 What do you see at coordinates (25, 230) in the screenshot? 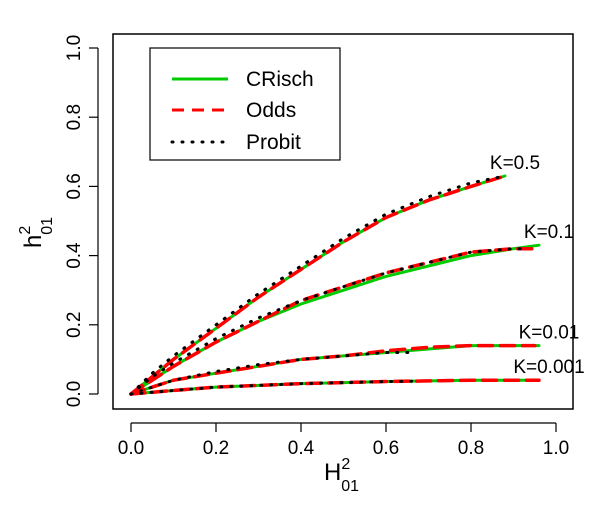
I see `y-axis-title-sup: 2` at bounding box center [25, 230].